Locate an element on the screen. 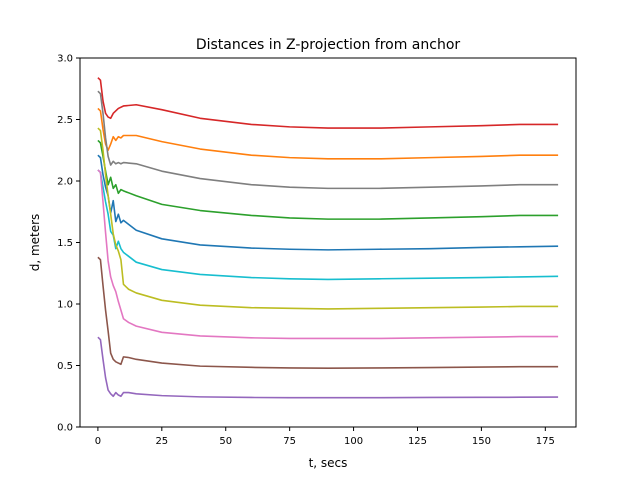 The height and width of the screenshot is (480, 640). x-tick-label: 25 is located at coordinates (161, 441).